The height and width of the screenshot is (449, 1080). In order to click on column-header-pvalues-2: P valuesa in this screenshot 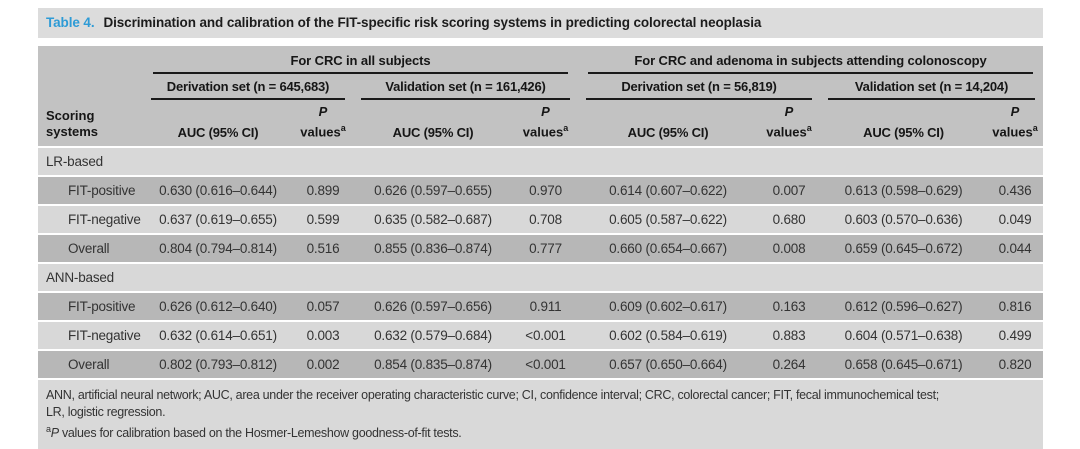, I will do `click(546, 124)`.